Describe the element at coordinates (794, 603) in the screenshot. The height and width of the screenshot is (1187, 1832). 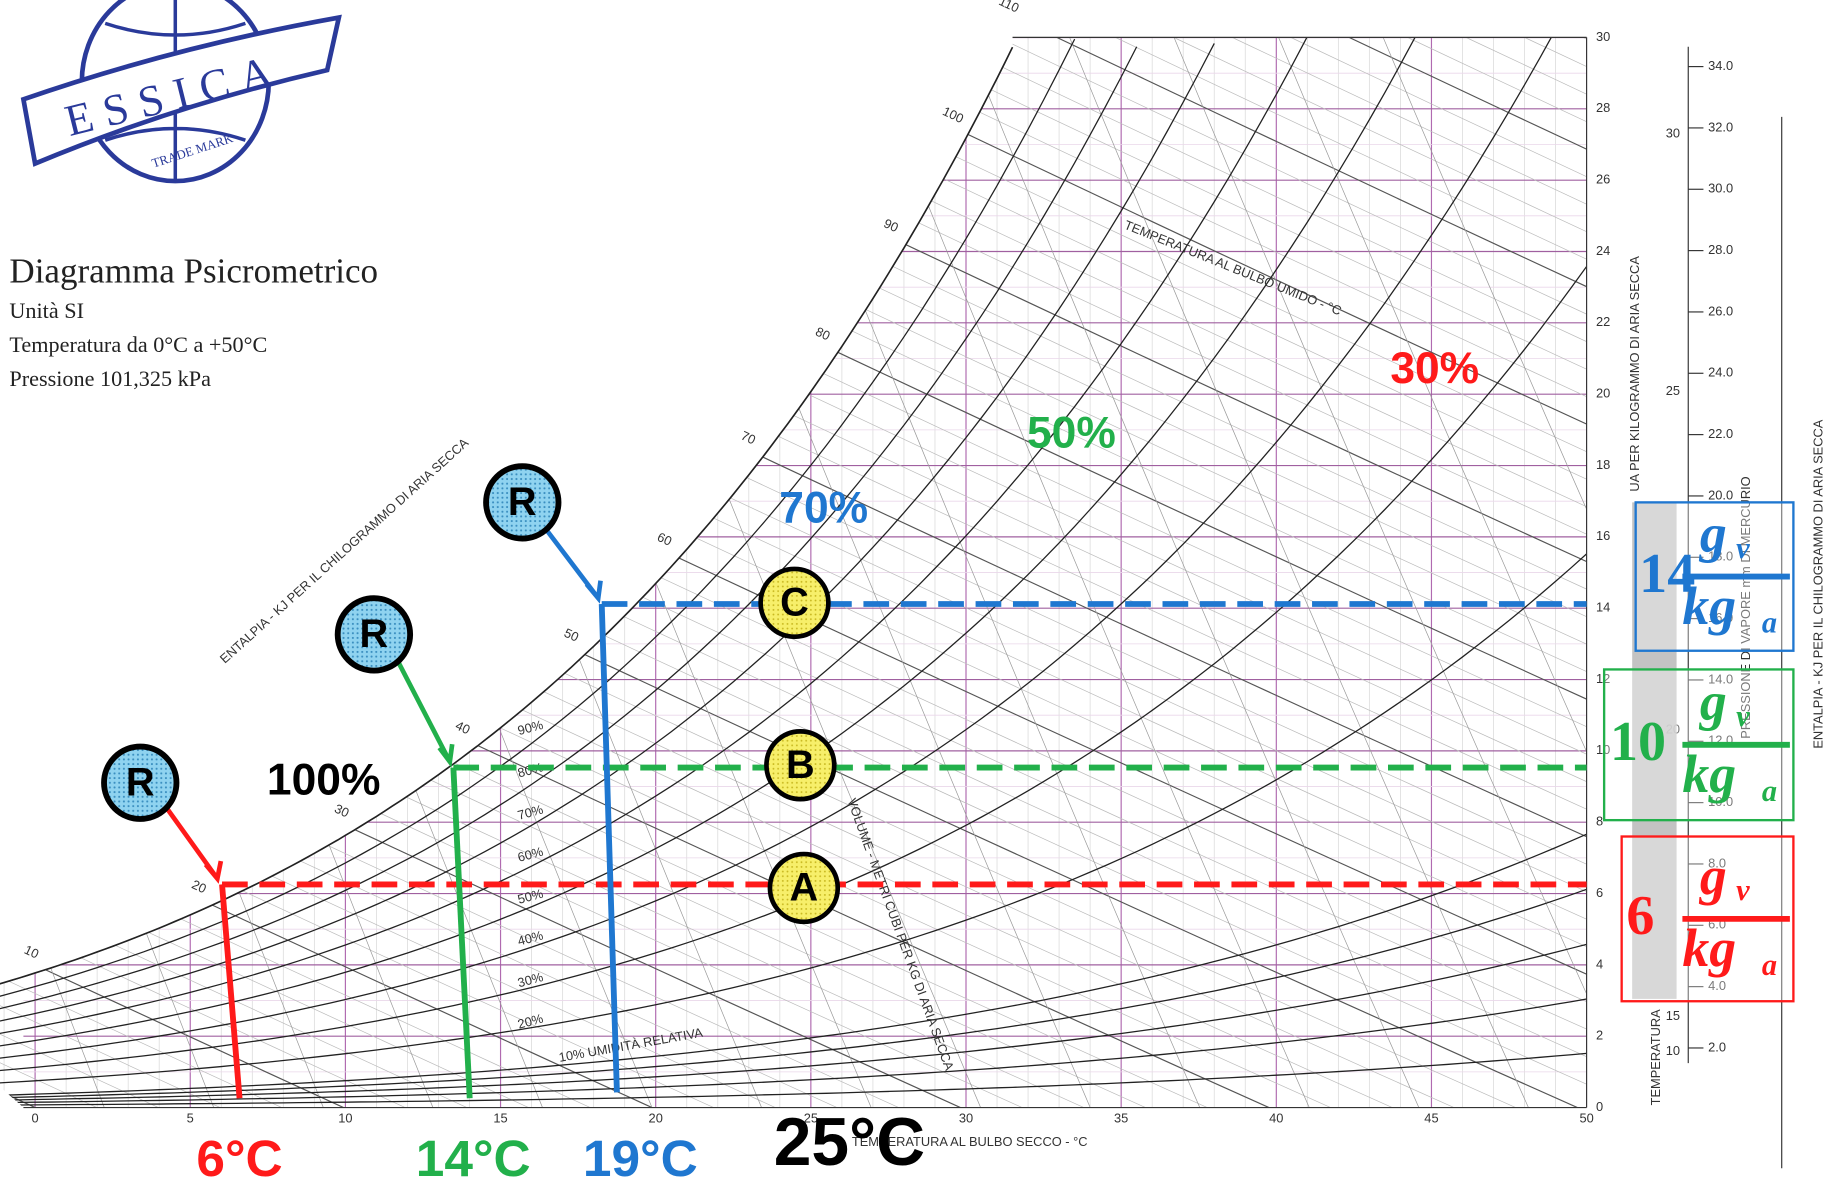
I see `point-label: C` at that location.